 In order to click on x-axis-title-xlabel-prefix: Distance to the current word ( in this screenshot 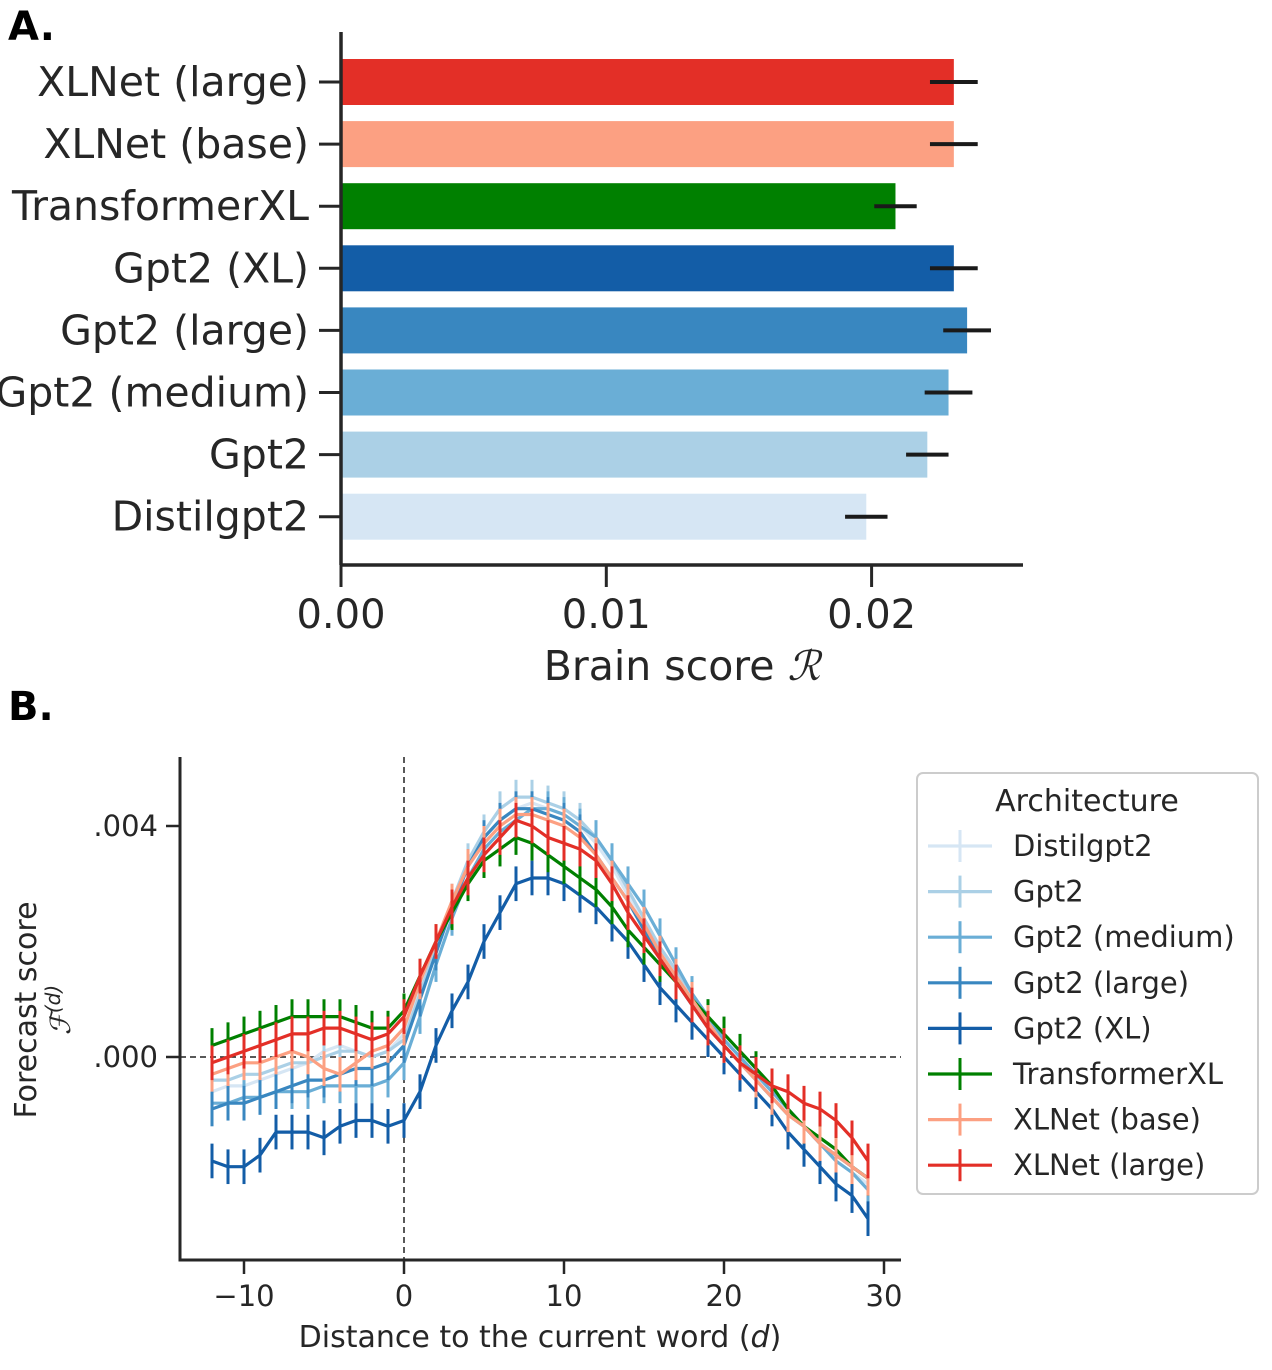, I will do `click(525, 1337)`.